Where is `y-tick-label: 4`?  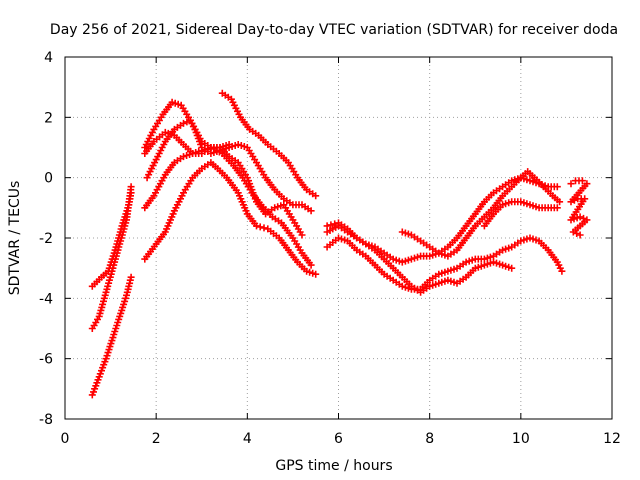 y-tick-label: 4 is located at coordinates (48, 58).